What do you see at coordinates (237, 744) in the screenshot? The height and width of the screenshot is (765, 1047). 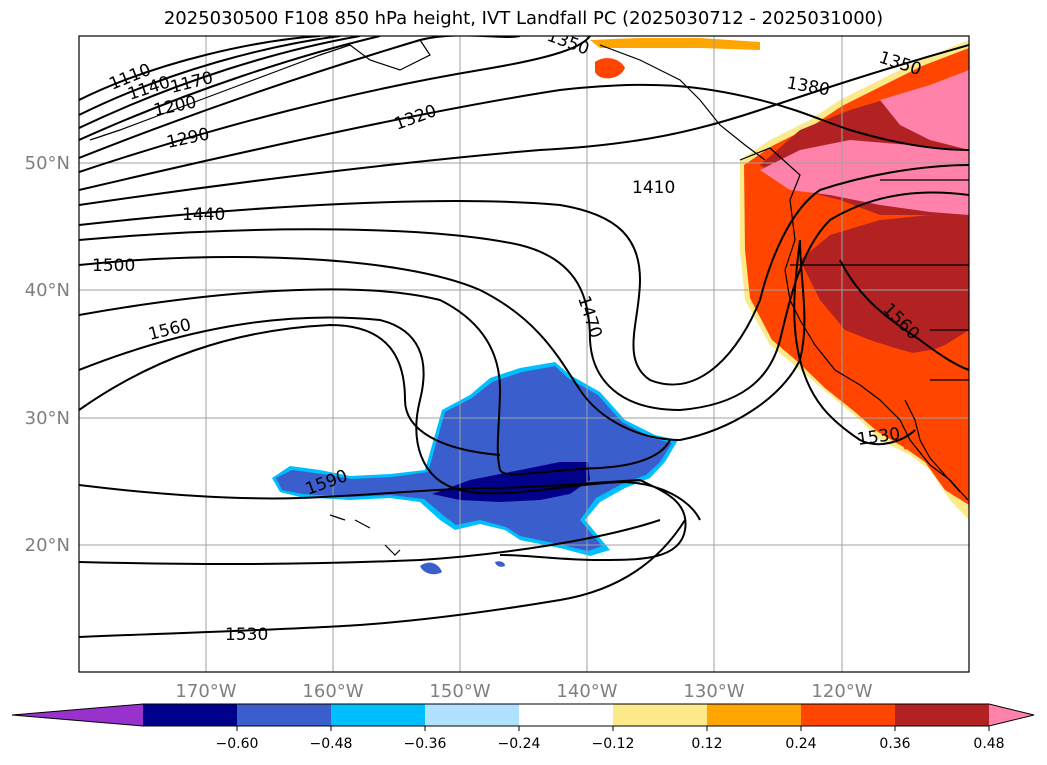 I see `colorbar-tick-label: −0.60` at bounding box center [237, 744].